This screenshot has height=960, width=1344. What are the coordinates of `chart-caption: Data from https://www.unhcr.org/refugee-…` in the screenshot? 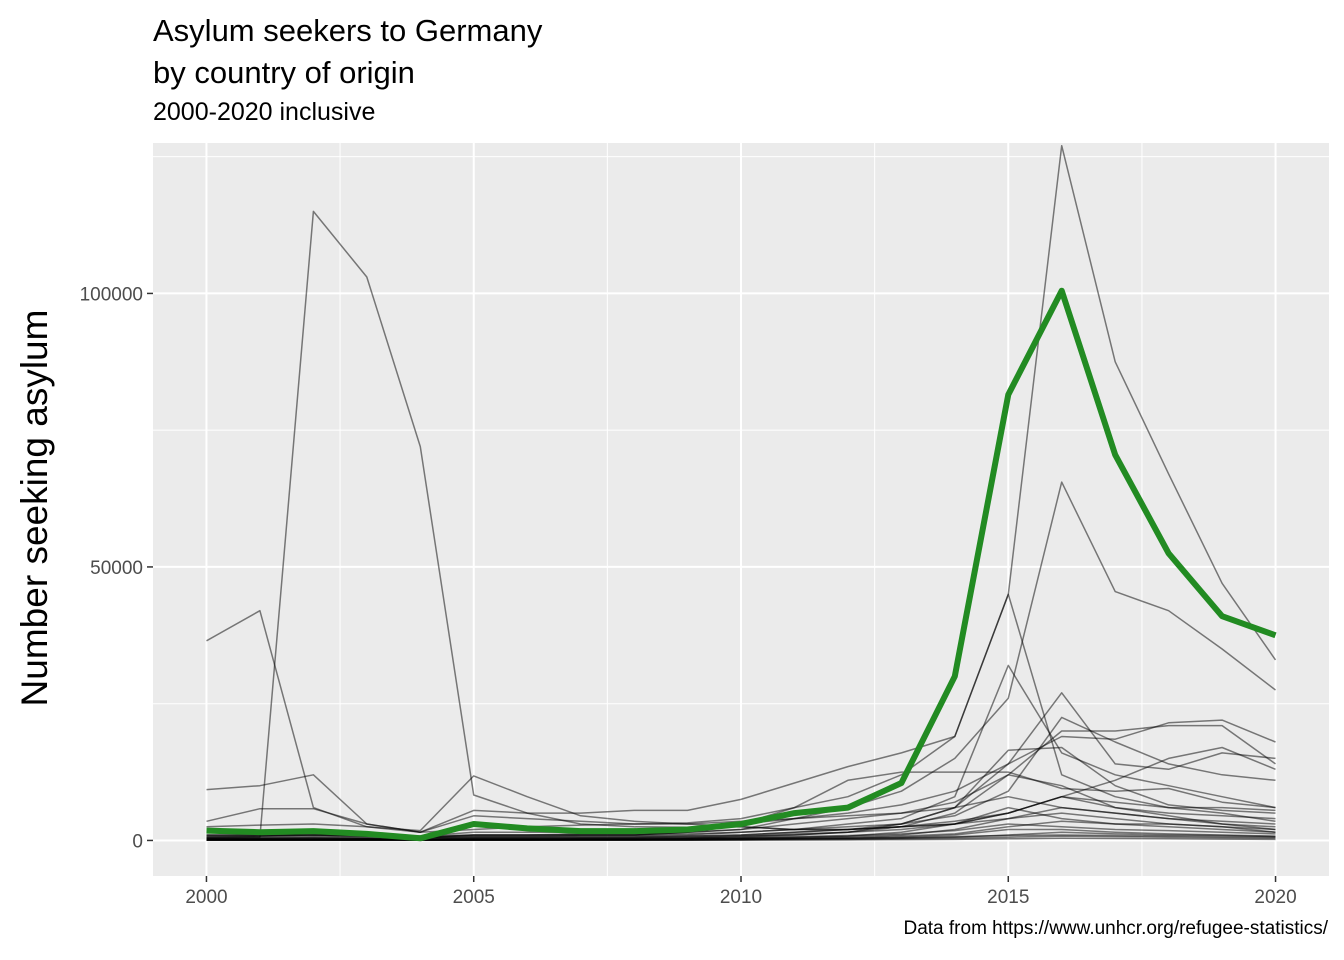 It's located at (1115, 928).